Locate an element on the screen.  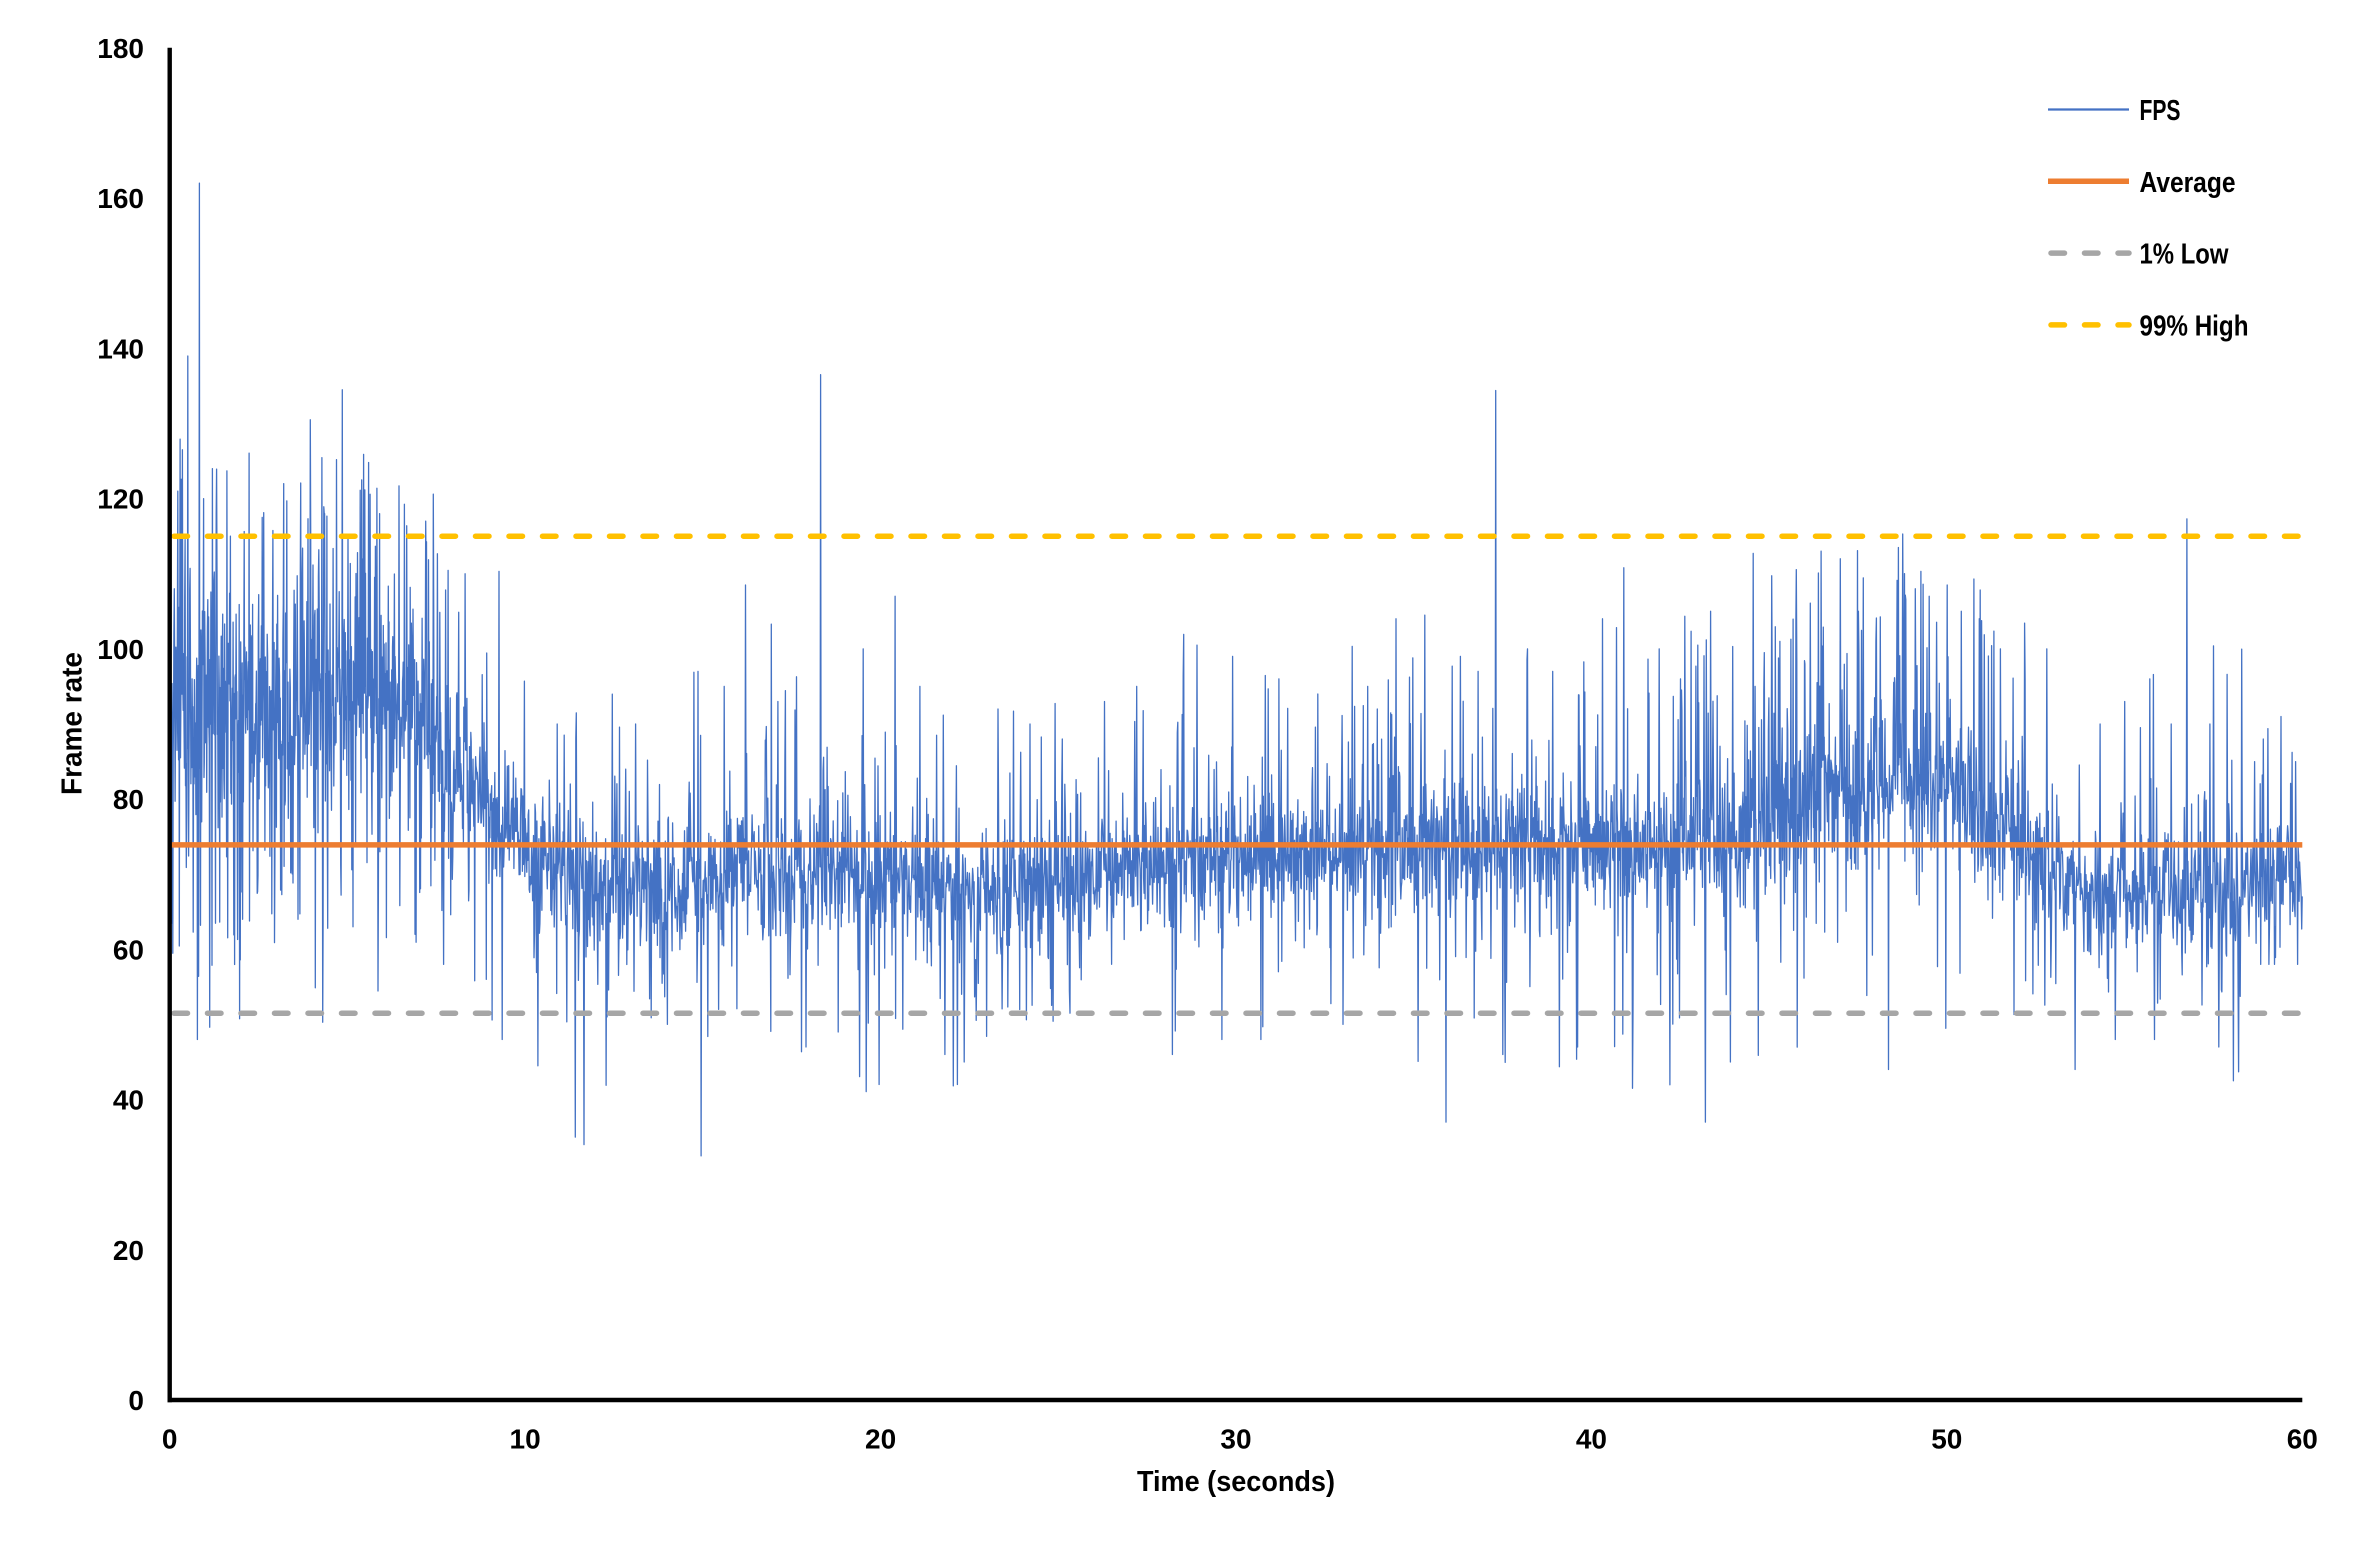
svg-text: 10 is located at coordinates (525, 1439).